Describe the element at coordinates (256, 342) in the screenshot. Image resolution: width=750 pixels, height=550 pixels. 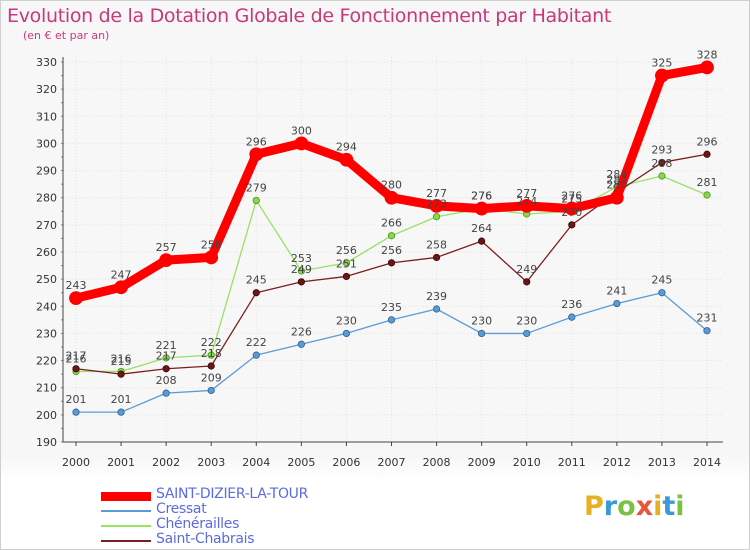
I see `data-label: 222` at that location.